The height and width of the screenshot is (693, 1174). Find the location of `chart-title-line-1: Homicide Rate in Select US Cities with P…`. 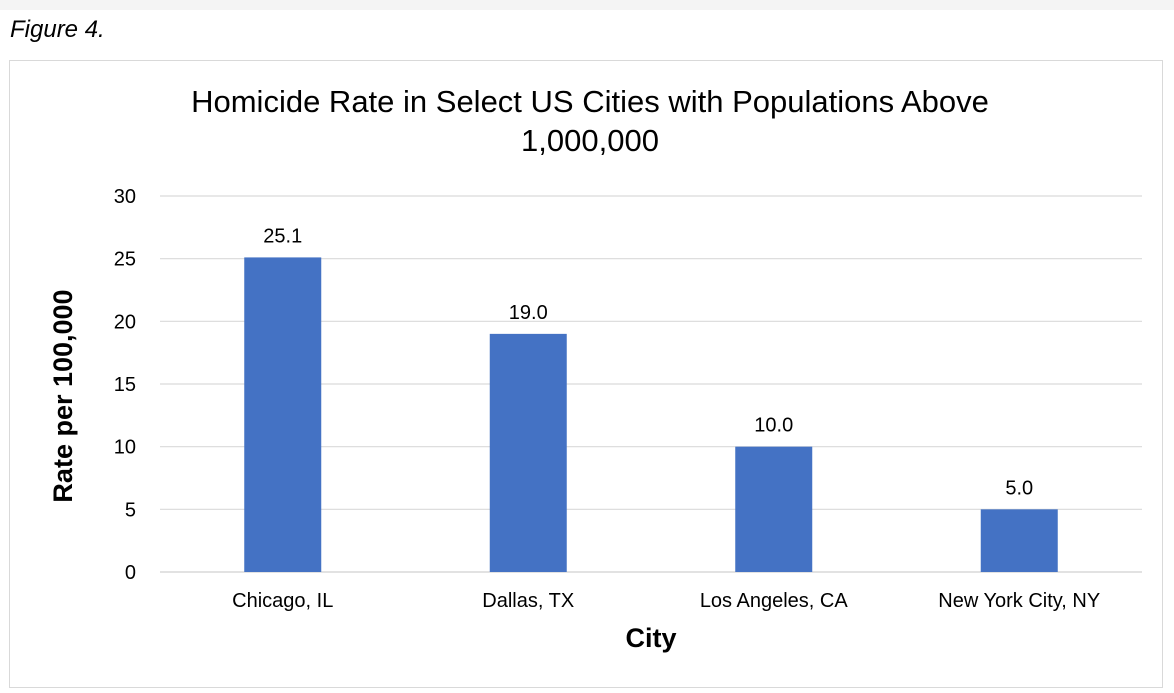

chart-title-line-1: Homicide Rate in Select US Cities with P… is located at coordinates (590, 101).